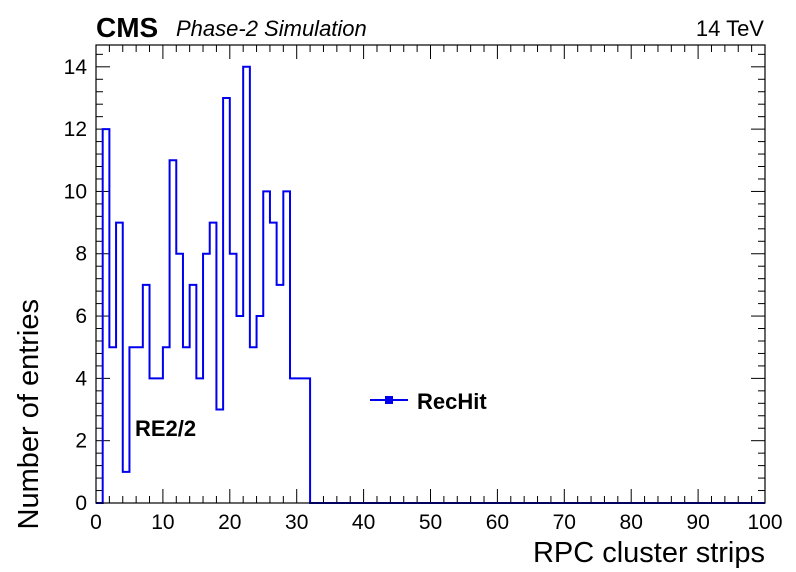 The height and width of the screenshot is (572, 796). What do you see at coordinates (764, 522) in the screenshot?
I see `x-tick-label: 100` at bounding box center [764, 522].